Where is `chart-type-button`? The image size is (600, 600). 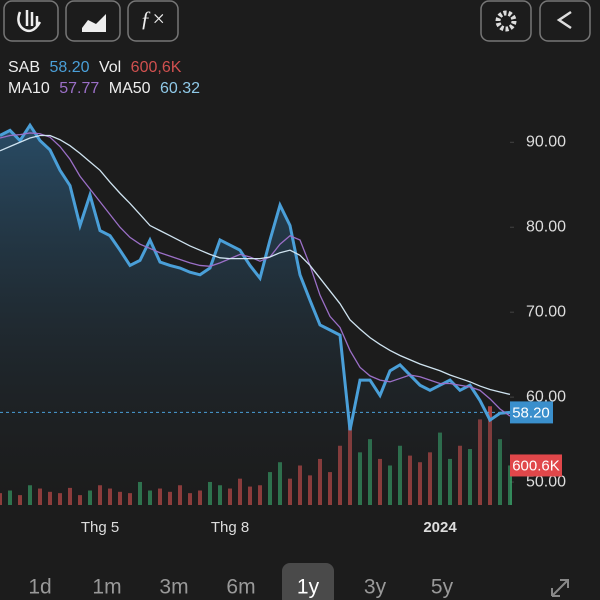
chart-type-button is located at coordinates (93, 21).